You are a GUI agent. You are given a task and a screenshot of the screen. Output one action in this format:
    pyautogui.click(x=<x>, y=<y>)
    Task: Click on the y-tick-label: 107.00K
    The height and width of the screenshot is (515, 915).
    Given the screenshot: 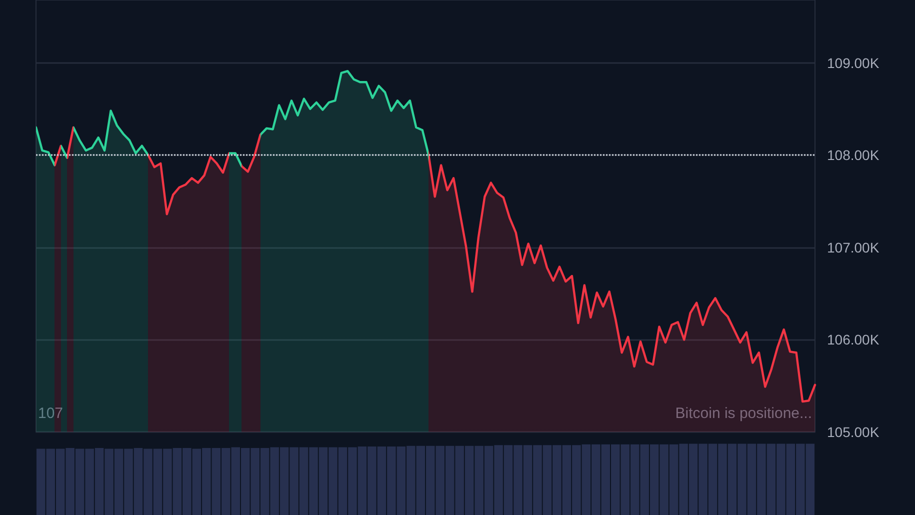 What is the action you would take?
    pyautogui.click(x=853, y=247)
    